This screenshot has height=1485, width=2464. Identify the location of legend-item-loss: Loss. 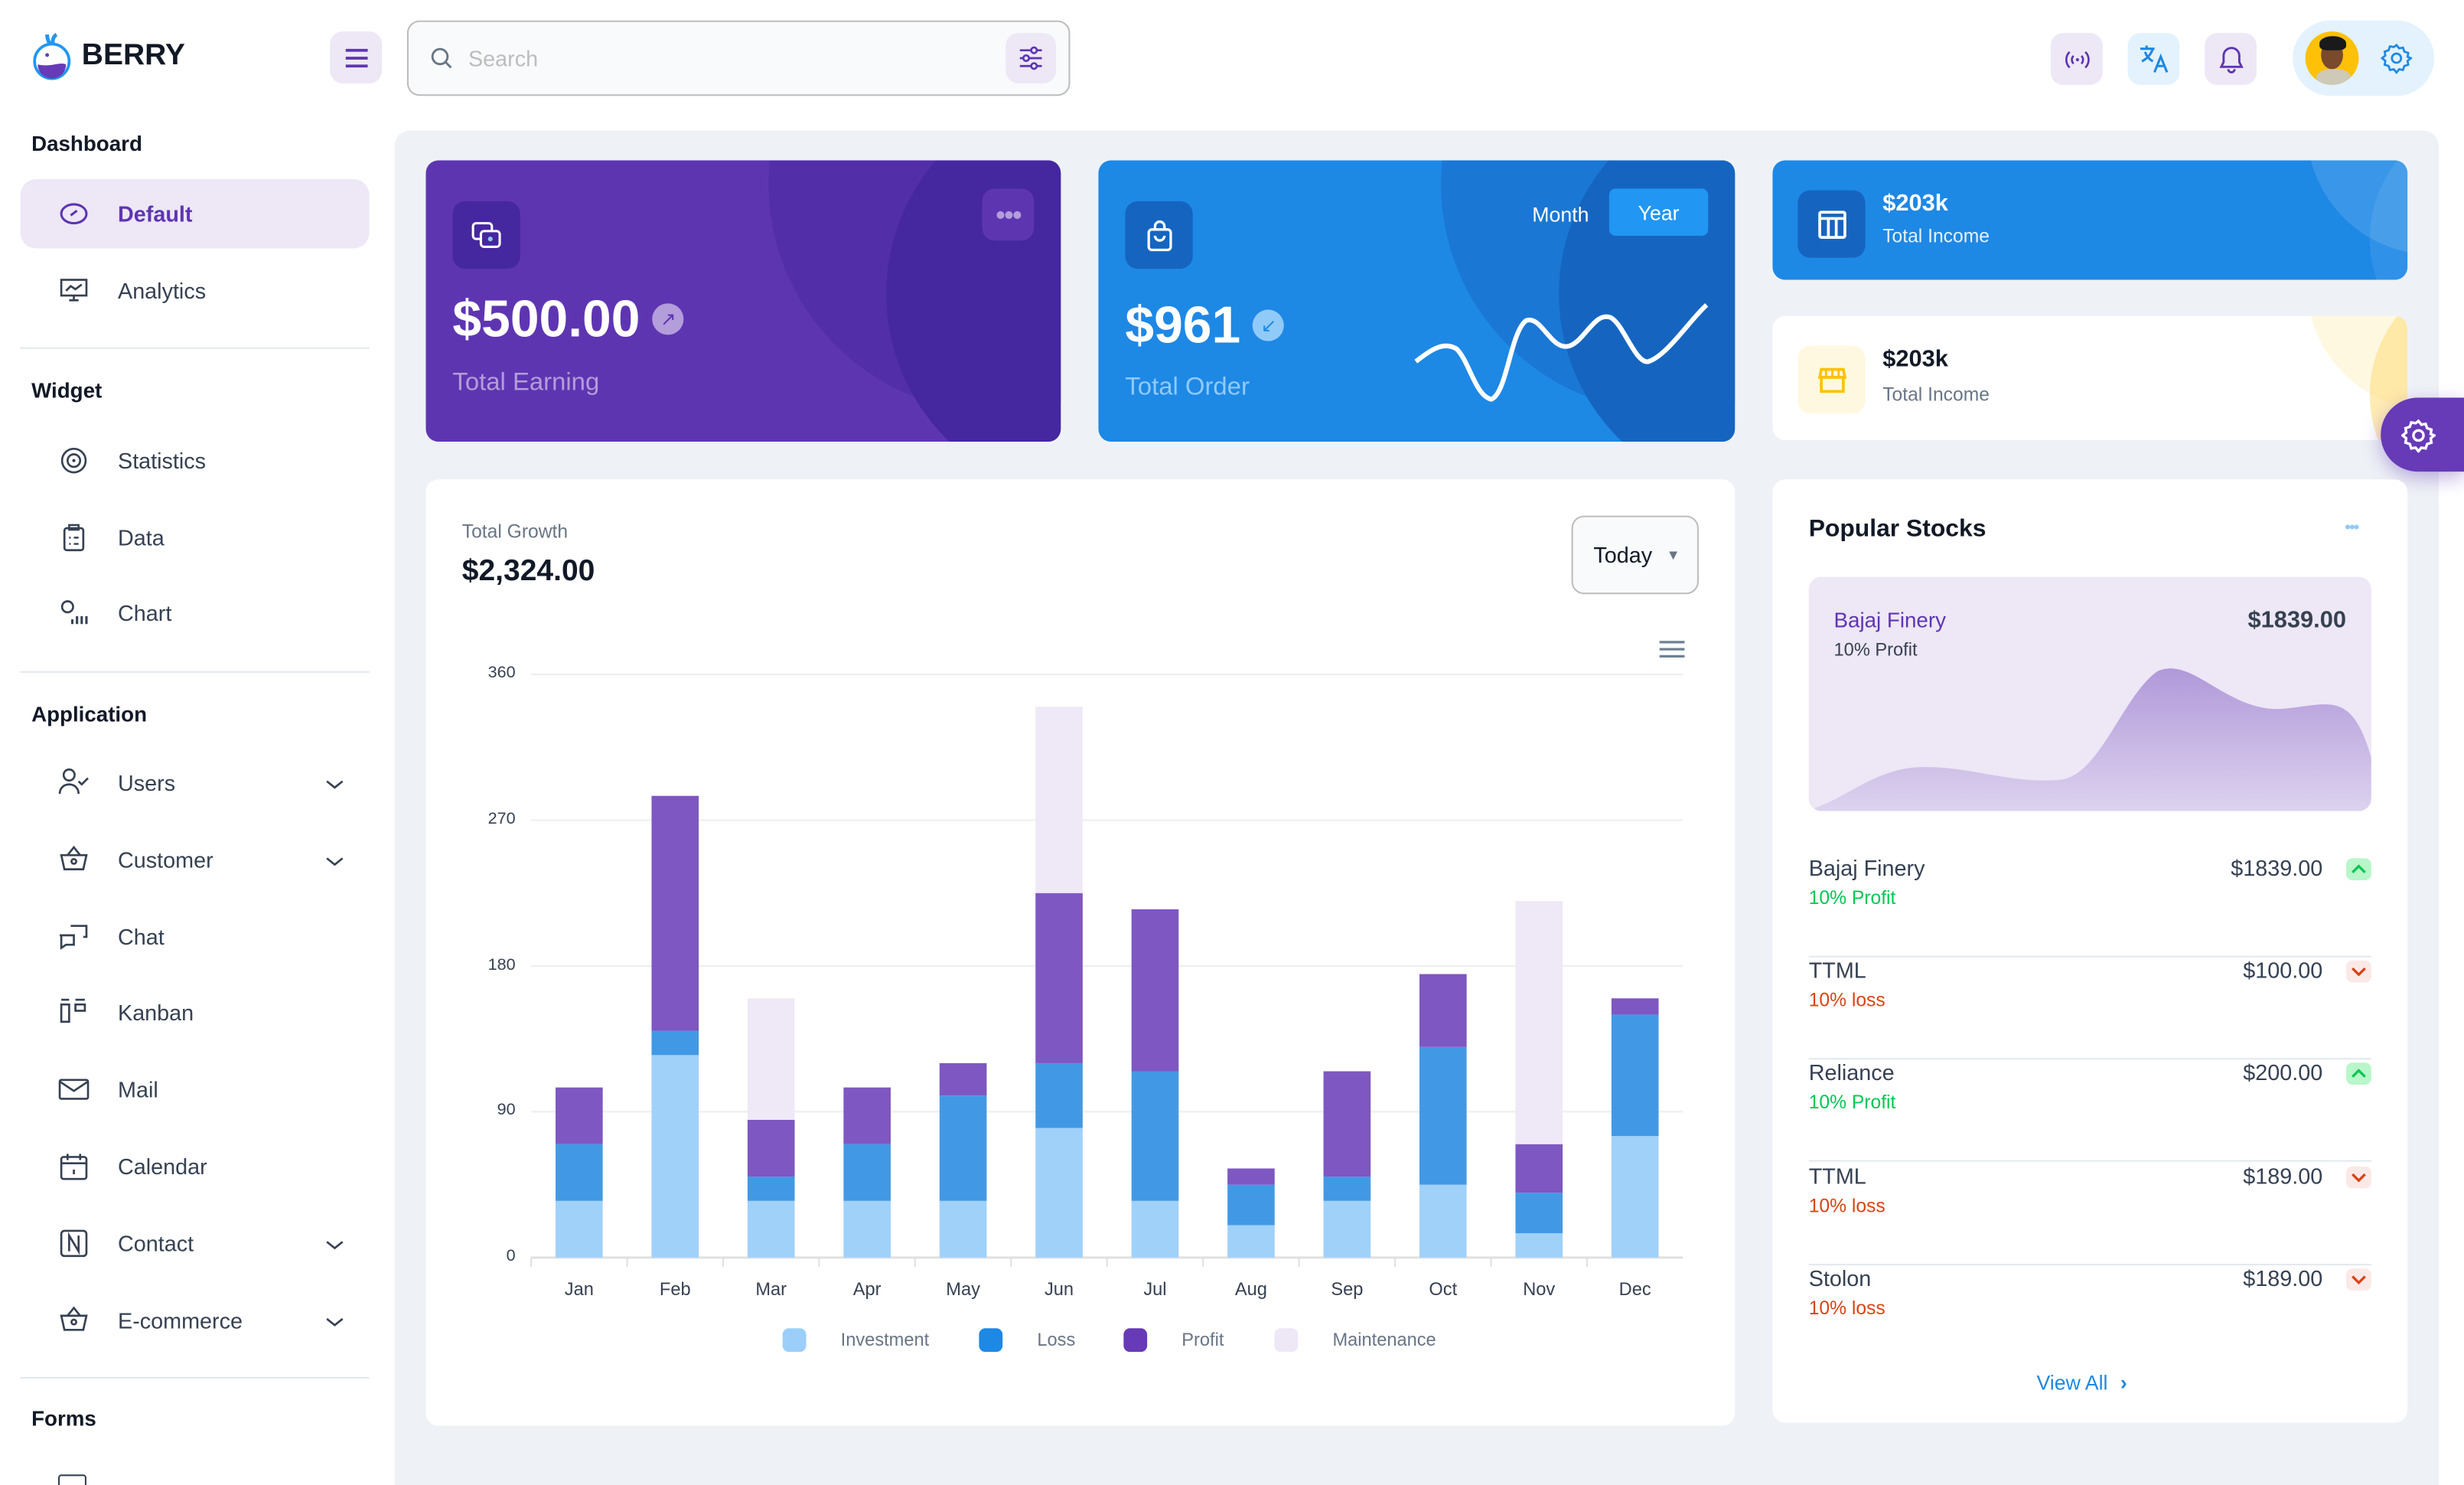
(1027, 1340).